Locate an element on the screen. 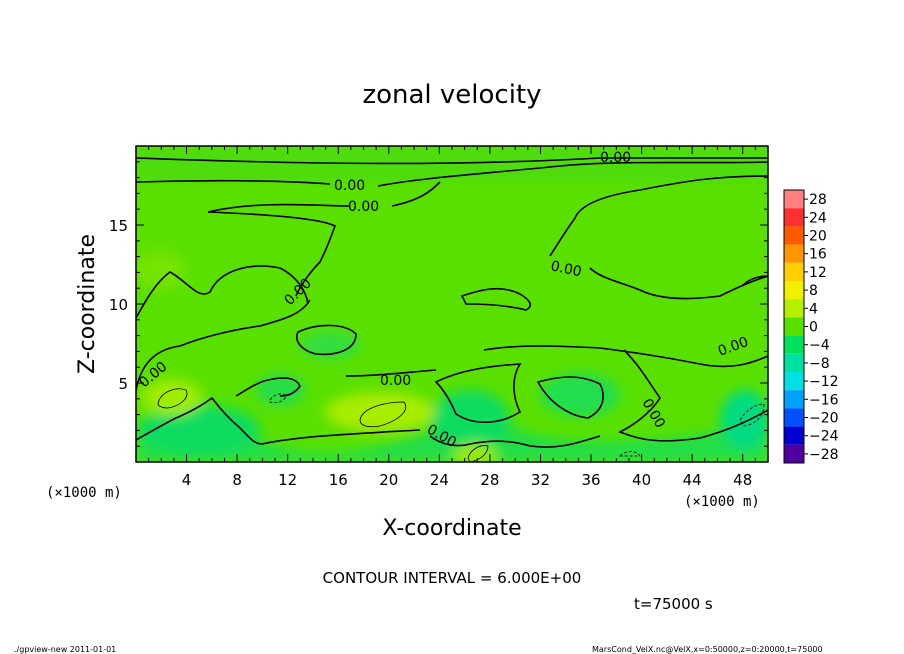 This screenshot has height=654, width=904. x-tick-label: 28 is located at coordinates (489, 480).